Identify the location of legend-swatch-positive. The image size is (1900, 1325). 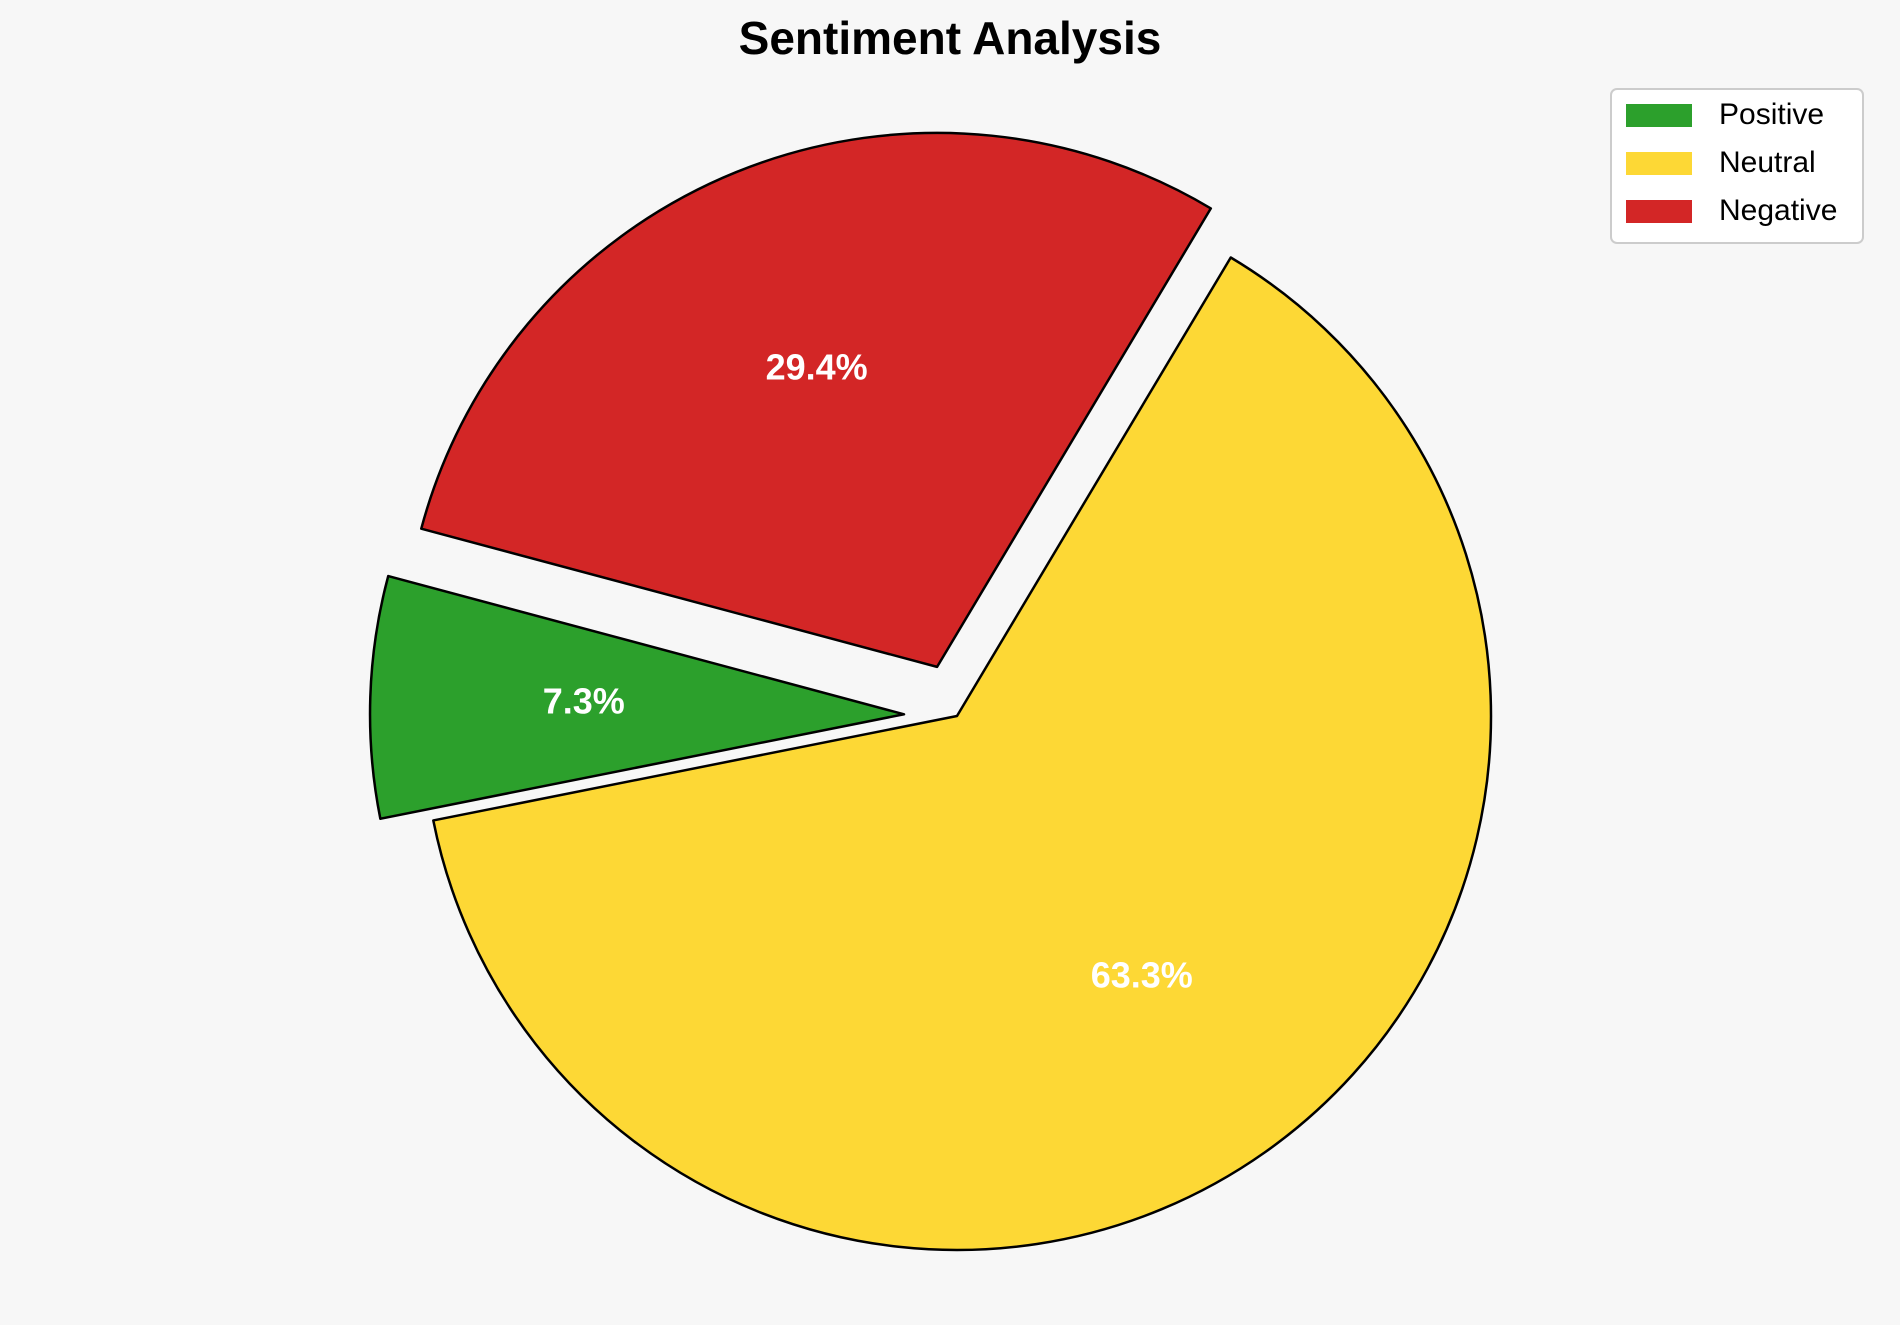
(1659, 115).